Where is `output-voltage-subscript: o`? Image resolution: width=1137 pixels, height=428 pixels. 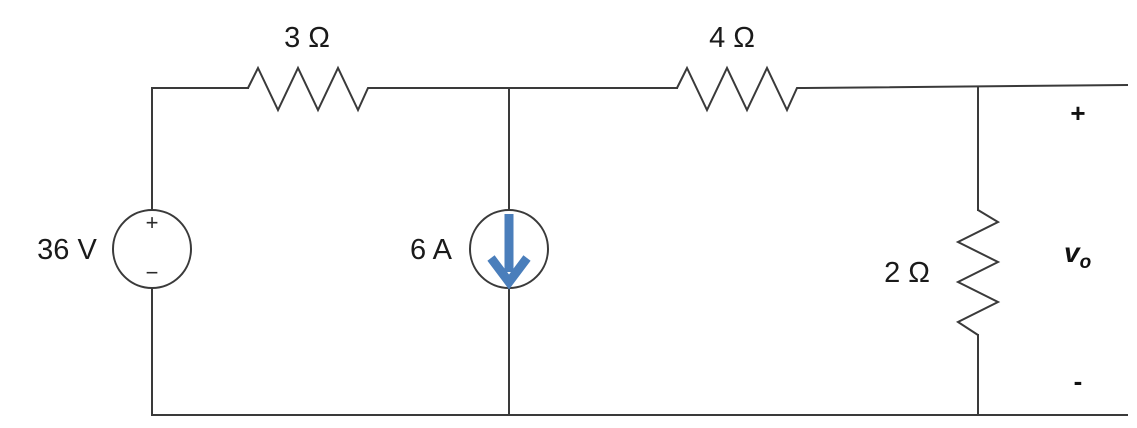
output-voltage-subscript: o is located at coordinates (1086, 262).